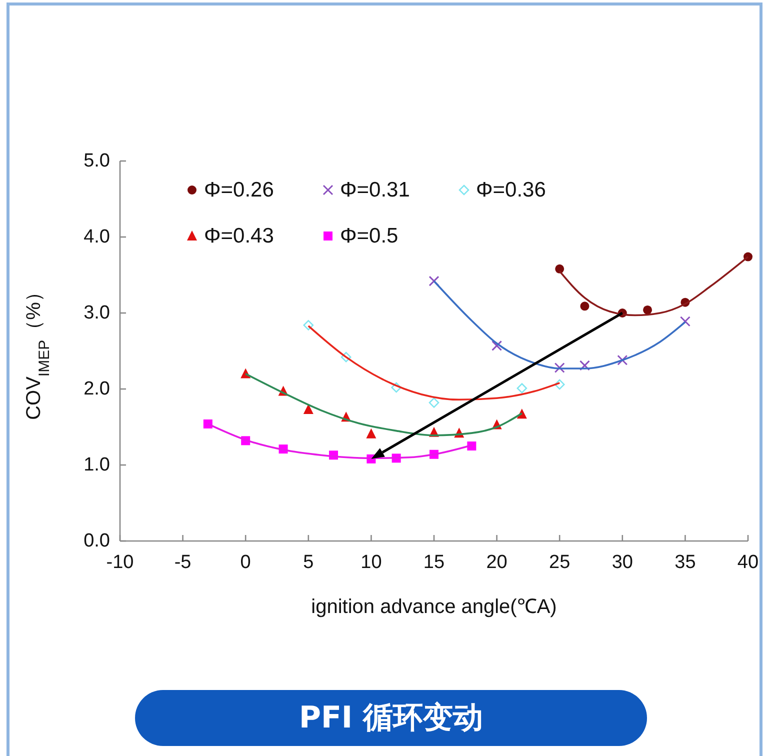 This screenshot has width=769, height=756. What do you see at coordinates (391, 718) in the screenshot?
I see `text: PFI 循环变动` at bounding box center [391, 718].